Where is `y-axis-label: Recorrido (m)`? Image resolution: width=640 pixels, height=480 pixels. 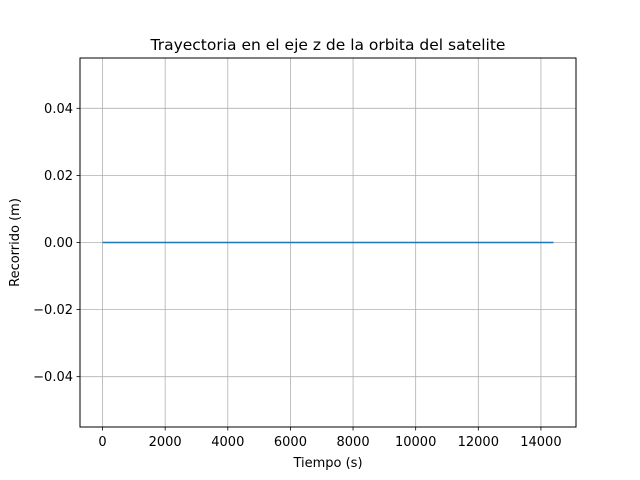
y-axis-label: Recorrido (m) is located at coordinates (15, 242).